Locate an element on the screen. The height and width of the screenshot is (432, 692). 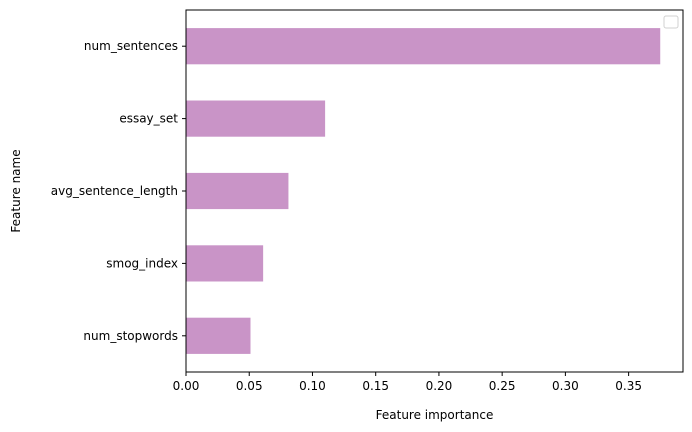
y-tick-label: avg_sentence_length is located at coordinates (114, 191).